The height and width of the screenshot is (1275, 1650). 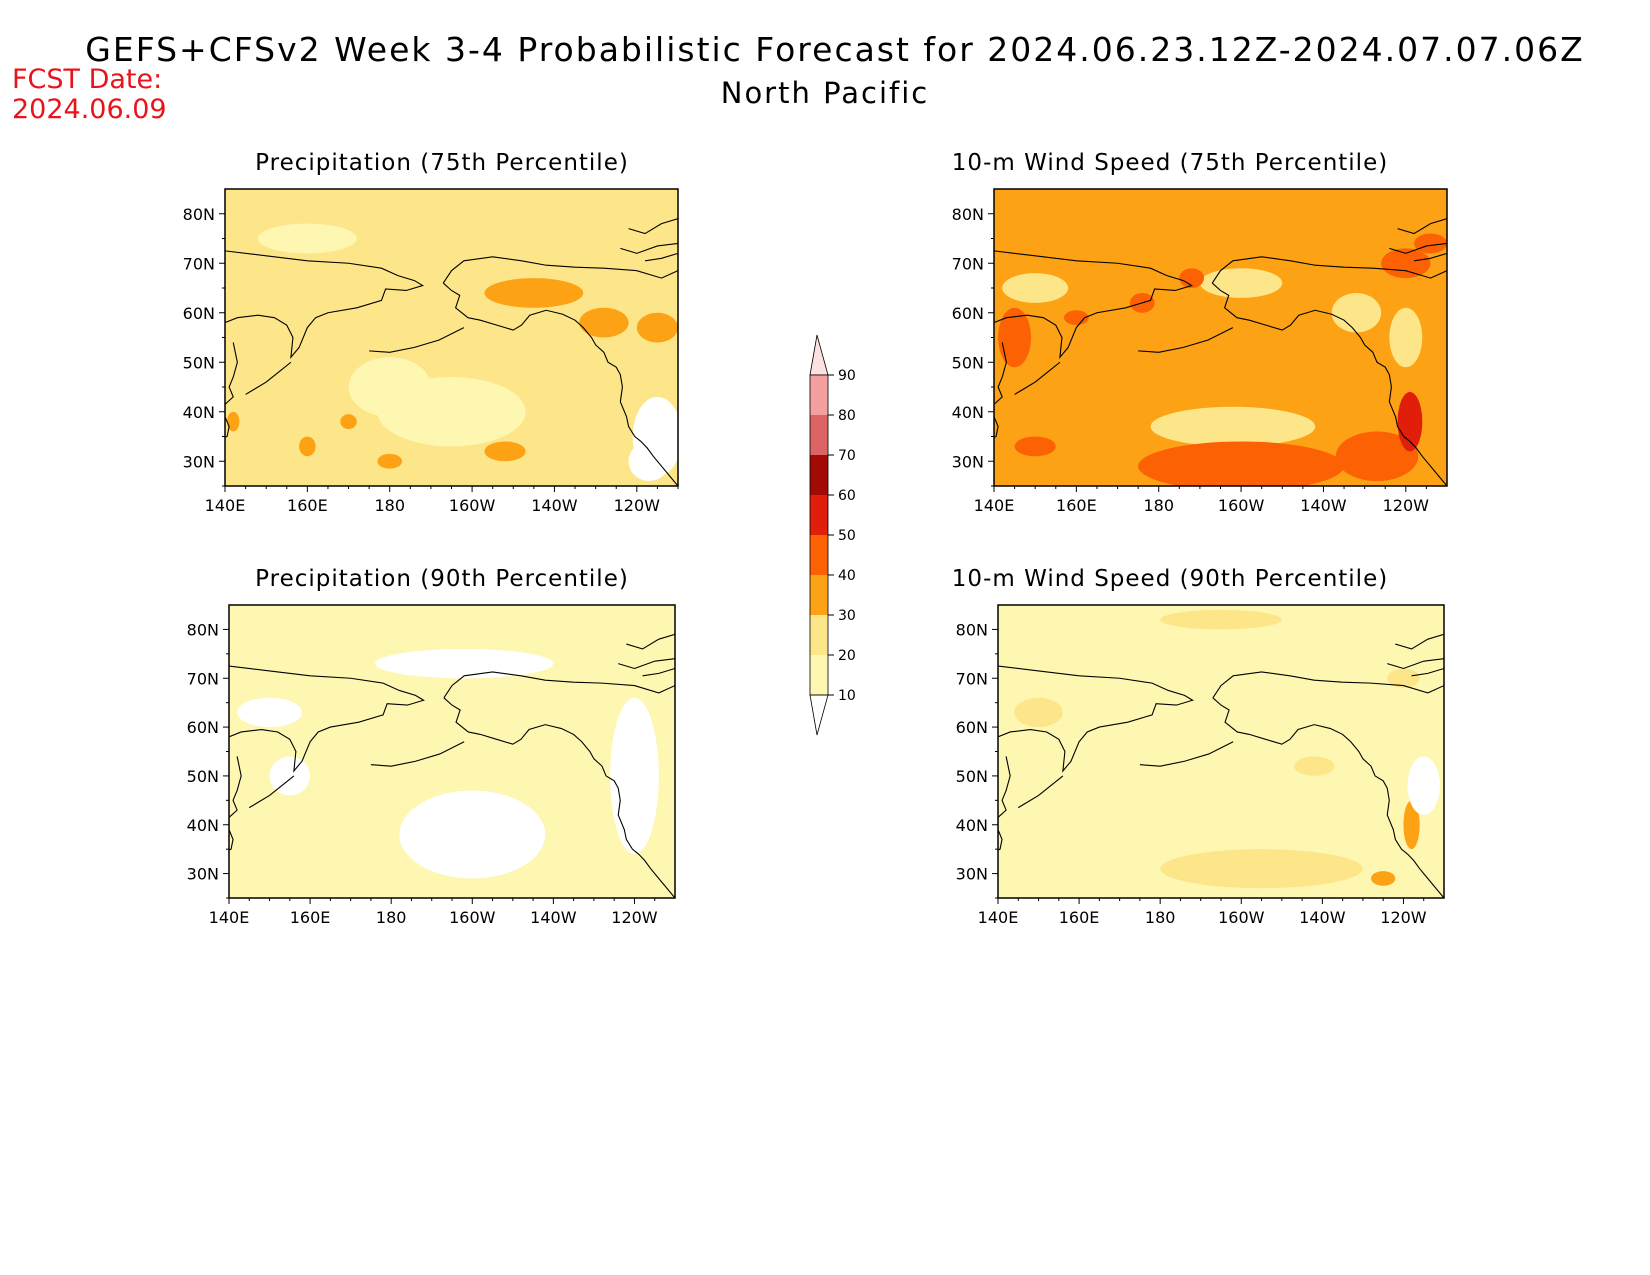 I want to click on lat-tick-label: 60N, so click(x=203, y=727).